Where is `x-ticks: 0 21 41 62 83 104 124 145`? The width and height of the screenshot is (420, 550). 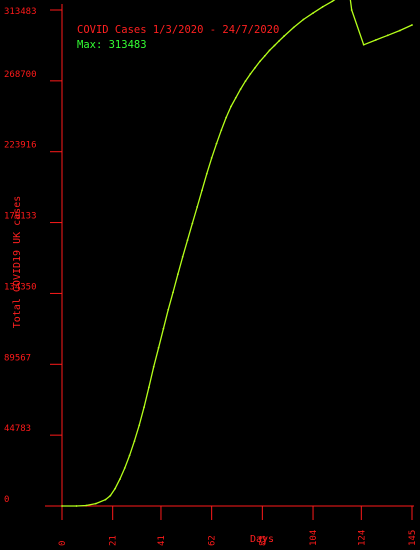 x-ticks: 0 21 41 62 83 104 124 145 is located at coordinates (238, 526).